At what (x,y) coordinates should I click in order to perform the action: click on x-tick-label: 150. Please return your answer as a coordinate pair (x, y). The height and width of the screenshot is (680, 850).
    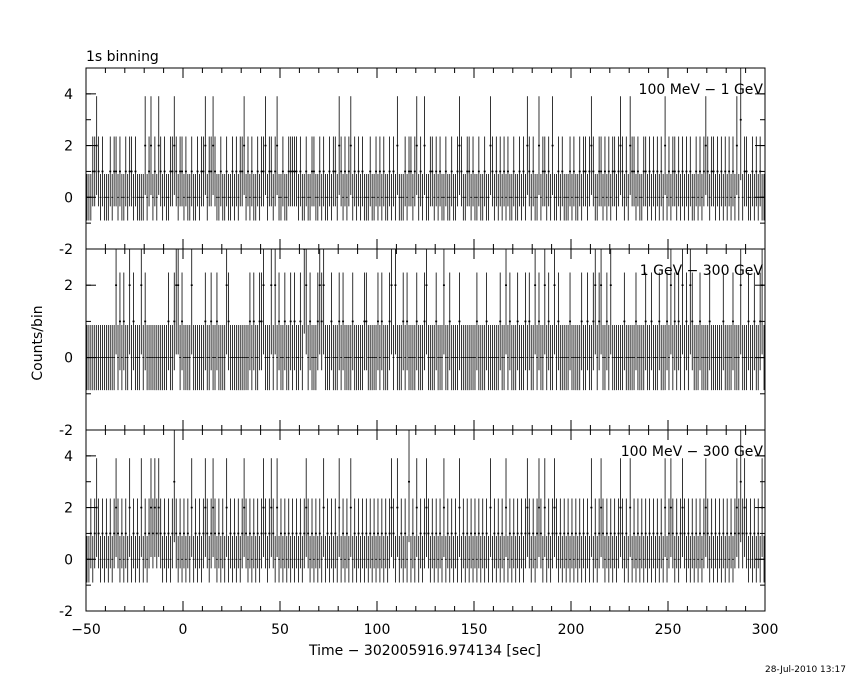
    Looking at the image, I should click on (474, 630).